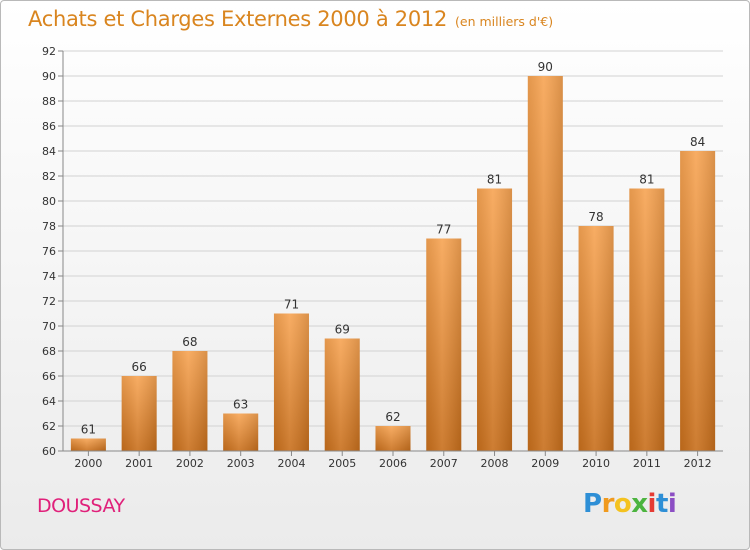 The height and width of the screenshot is (550, 750). What do you see at coordinates (139, 463) in the screenshot?
I see `x-tick-label: 2001` at bounding box center [139, 463].